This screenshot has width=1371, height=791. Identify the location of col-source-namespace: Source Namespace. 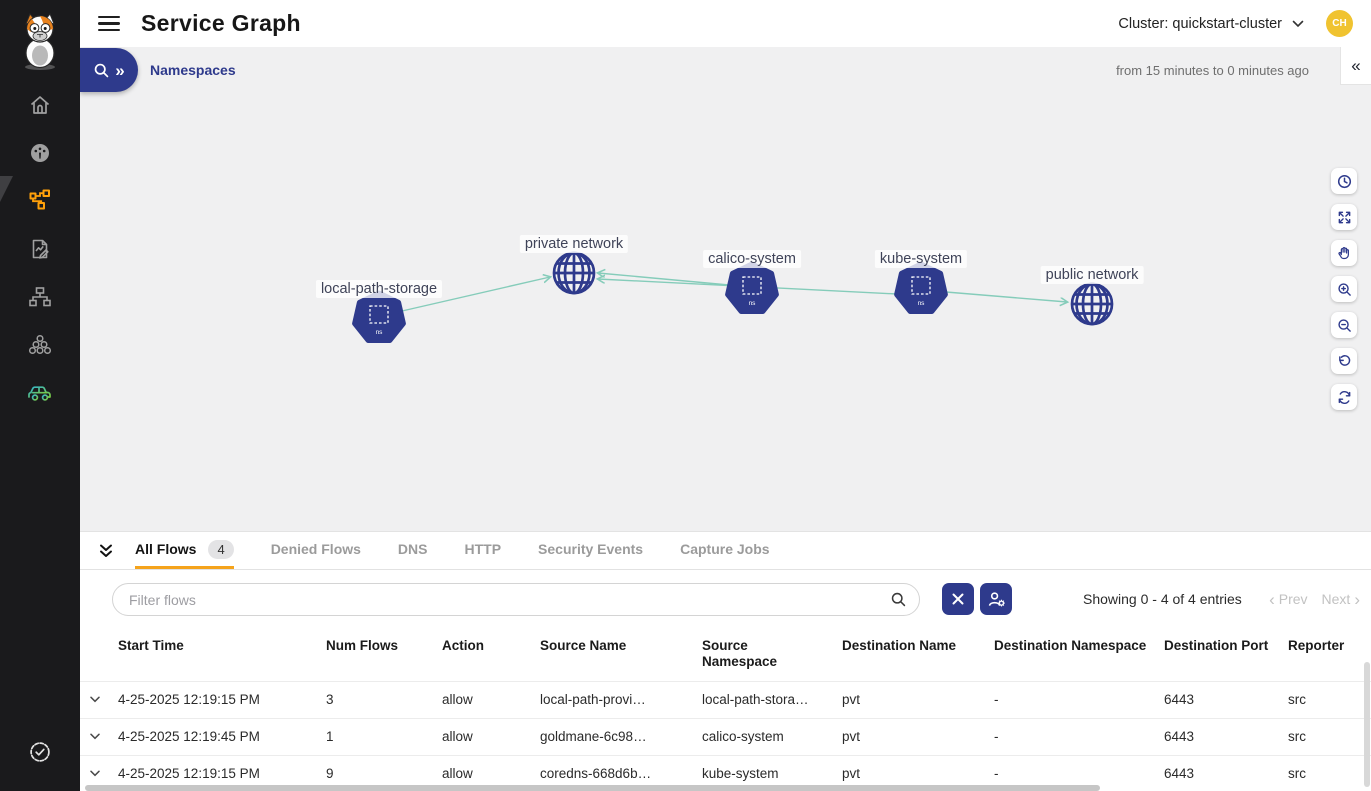
(740, 654).